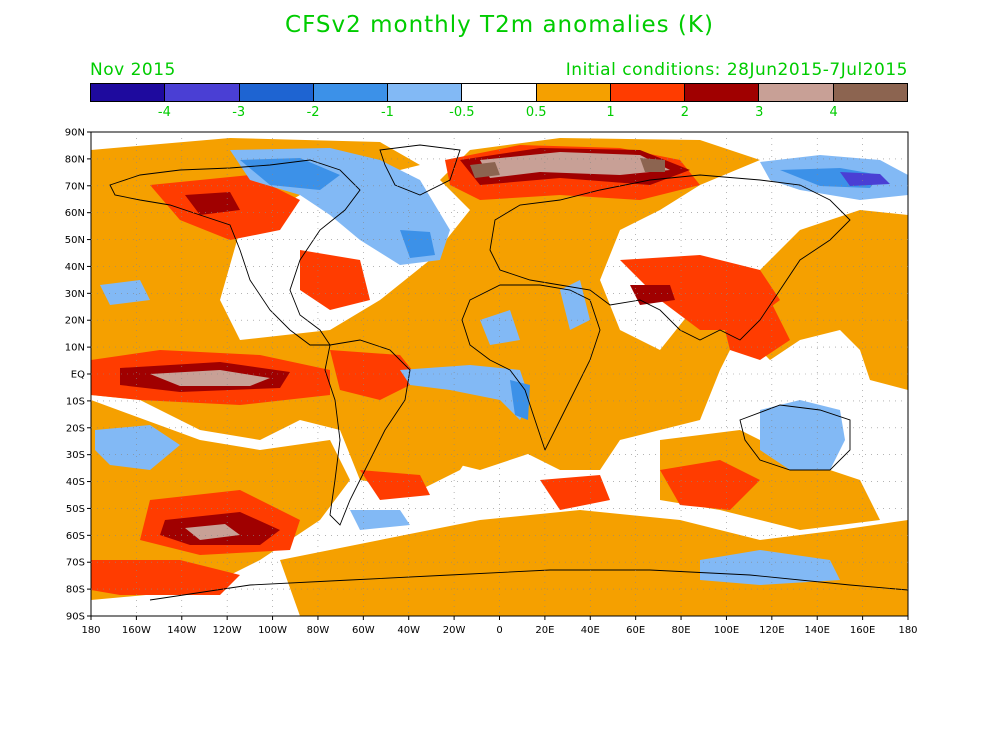 The width and height of the screenshot is (999, 750). I want to click on latitude-label: 40S, so click(75, 482).